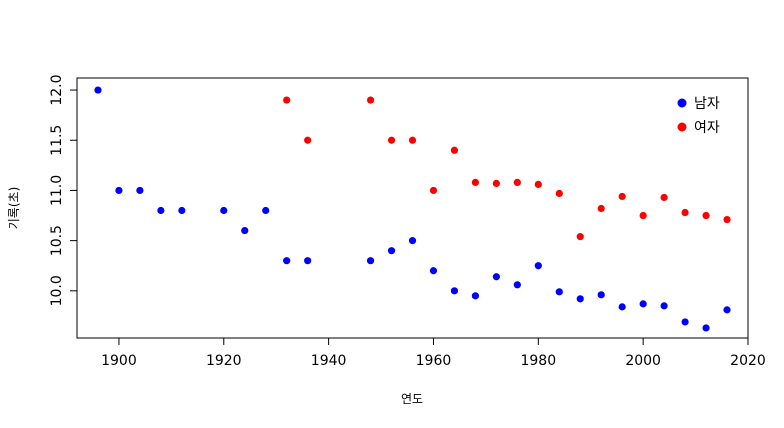 This screenshot has width=784, height=428. What do you see at coordinates (57, 89) in the screenshot?
I see `y-tick-label: 12.0` at bounding box center [57, 89].